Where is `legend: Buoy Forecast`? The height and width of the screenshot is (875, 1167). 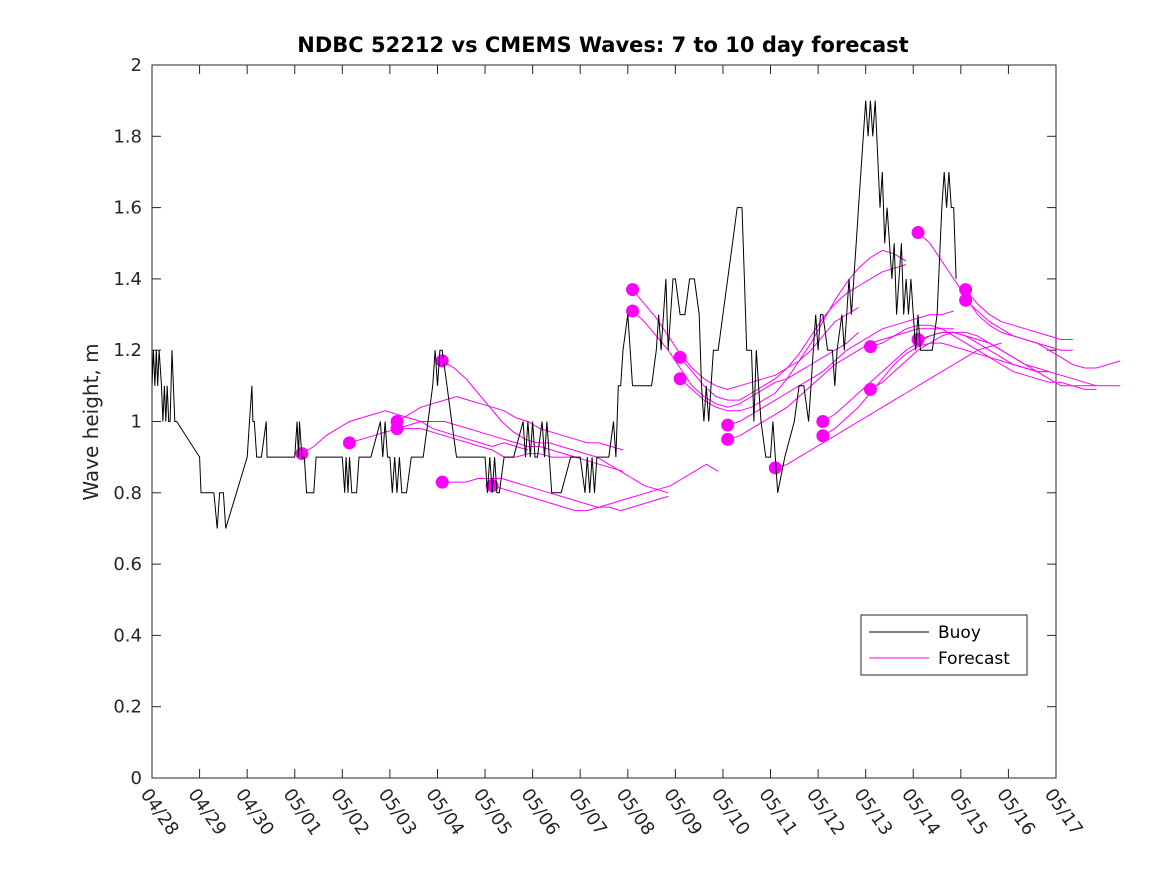 legend: Buoy Forecast is located at coordinates (944, 645).